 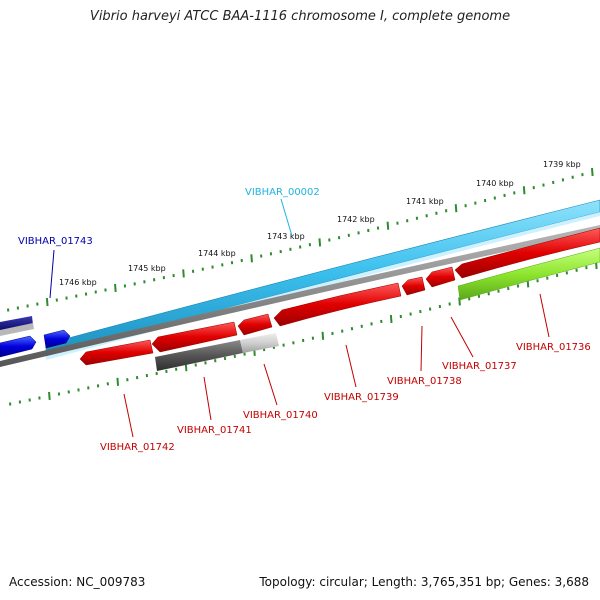 What do you see at coordinates (17, 329) in the screenshot?
I see `forward-feature-grey-left` at bounding box center [17, 329].